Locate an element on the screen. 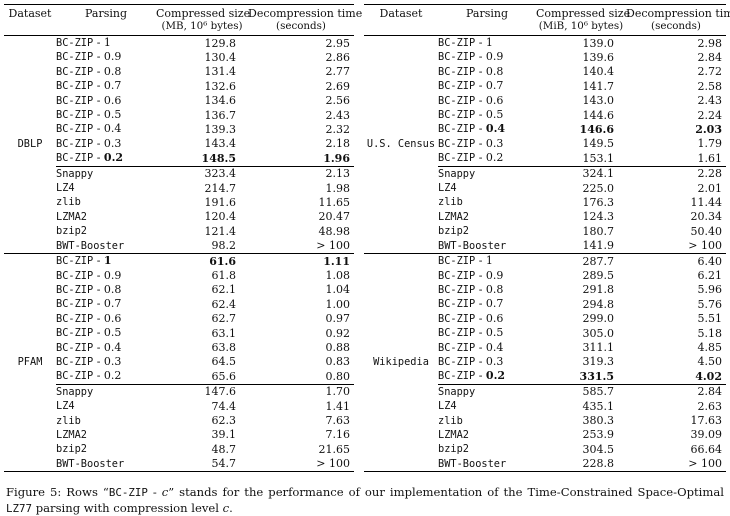 This screenshot has width=730, height=516. compressed-size-value: 120.4 is located at coordinates (220, 217).